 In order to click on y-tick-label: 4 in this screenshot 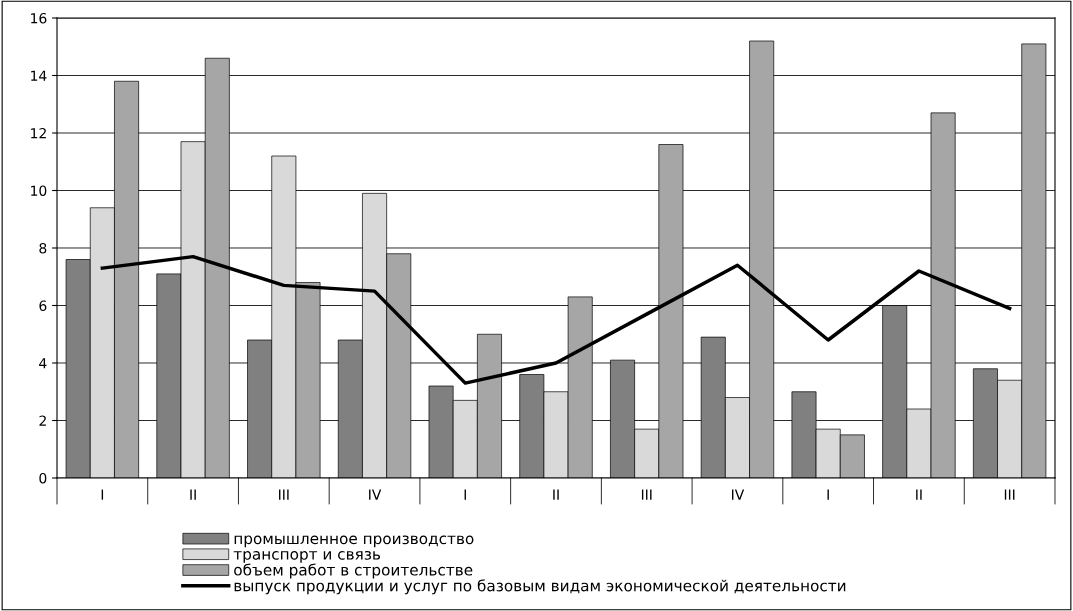, I will do `click(43, 363)`.